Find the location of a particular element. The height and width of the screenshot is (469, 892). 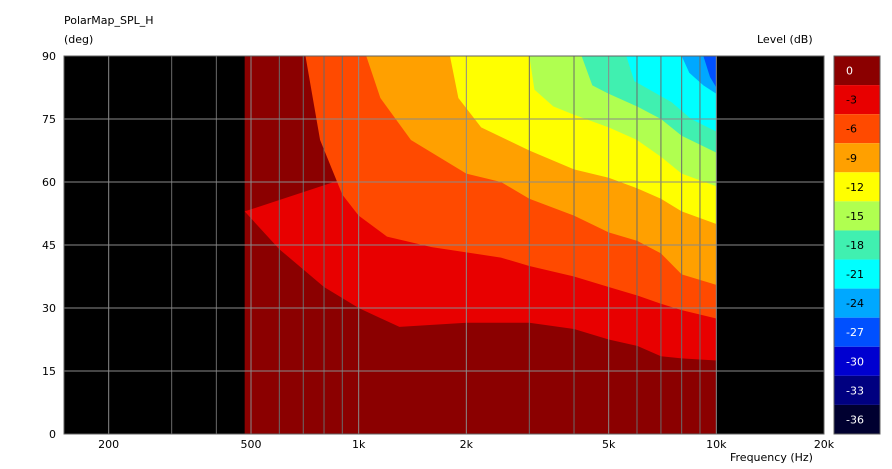

x-axis-ticks: 200 500 1k 2k 5k 10k 20k is located at coordinates (466, 444).